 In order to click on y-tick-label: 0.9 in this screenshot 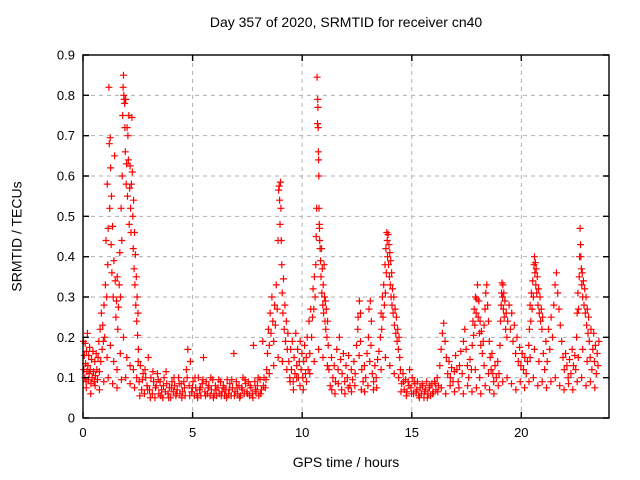, I will do `click(66, 55)`.